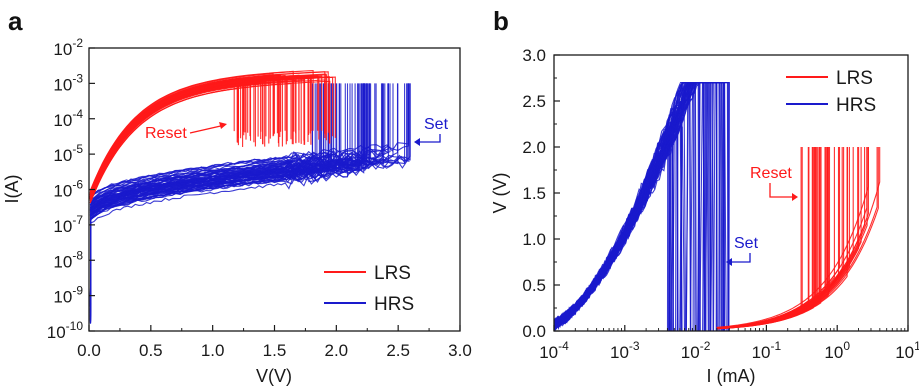 This screenshot has width=919, height=389. Describe the element at coordinates (746, 243) in the screenshot. I see `panel-b-set-label: Set` at that location.